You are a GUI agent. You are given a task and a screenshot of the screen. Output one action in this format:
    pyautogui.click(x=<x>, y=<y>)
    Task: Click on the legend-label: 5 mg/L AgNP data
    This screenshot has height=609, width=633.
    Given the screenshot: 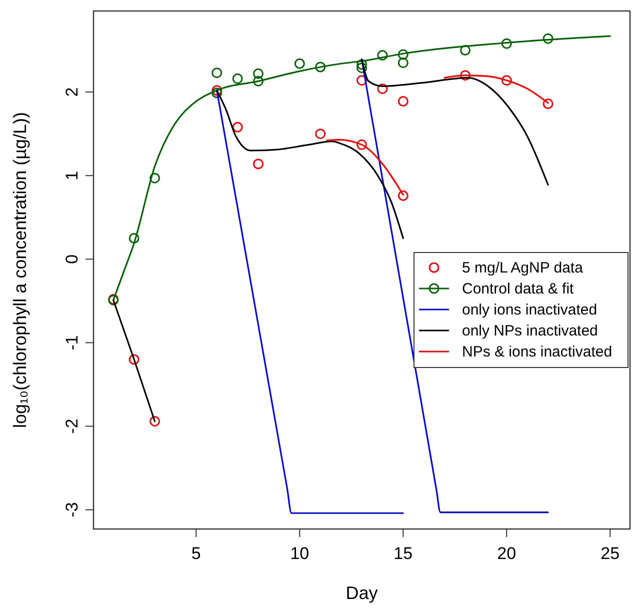 What is the action you would take?
    pyautogui.click(x=523, y=268)
    